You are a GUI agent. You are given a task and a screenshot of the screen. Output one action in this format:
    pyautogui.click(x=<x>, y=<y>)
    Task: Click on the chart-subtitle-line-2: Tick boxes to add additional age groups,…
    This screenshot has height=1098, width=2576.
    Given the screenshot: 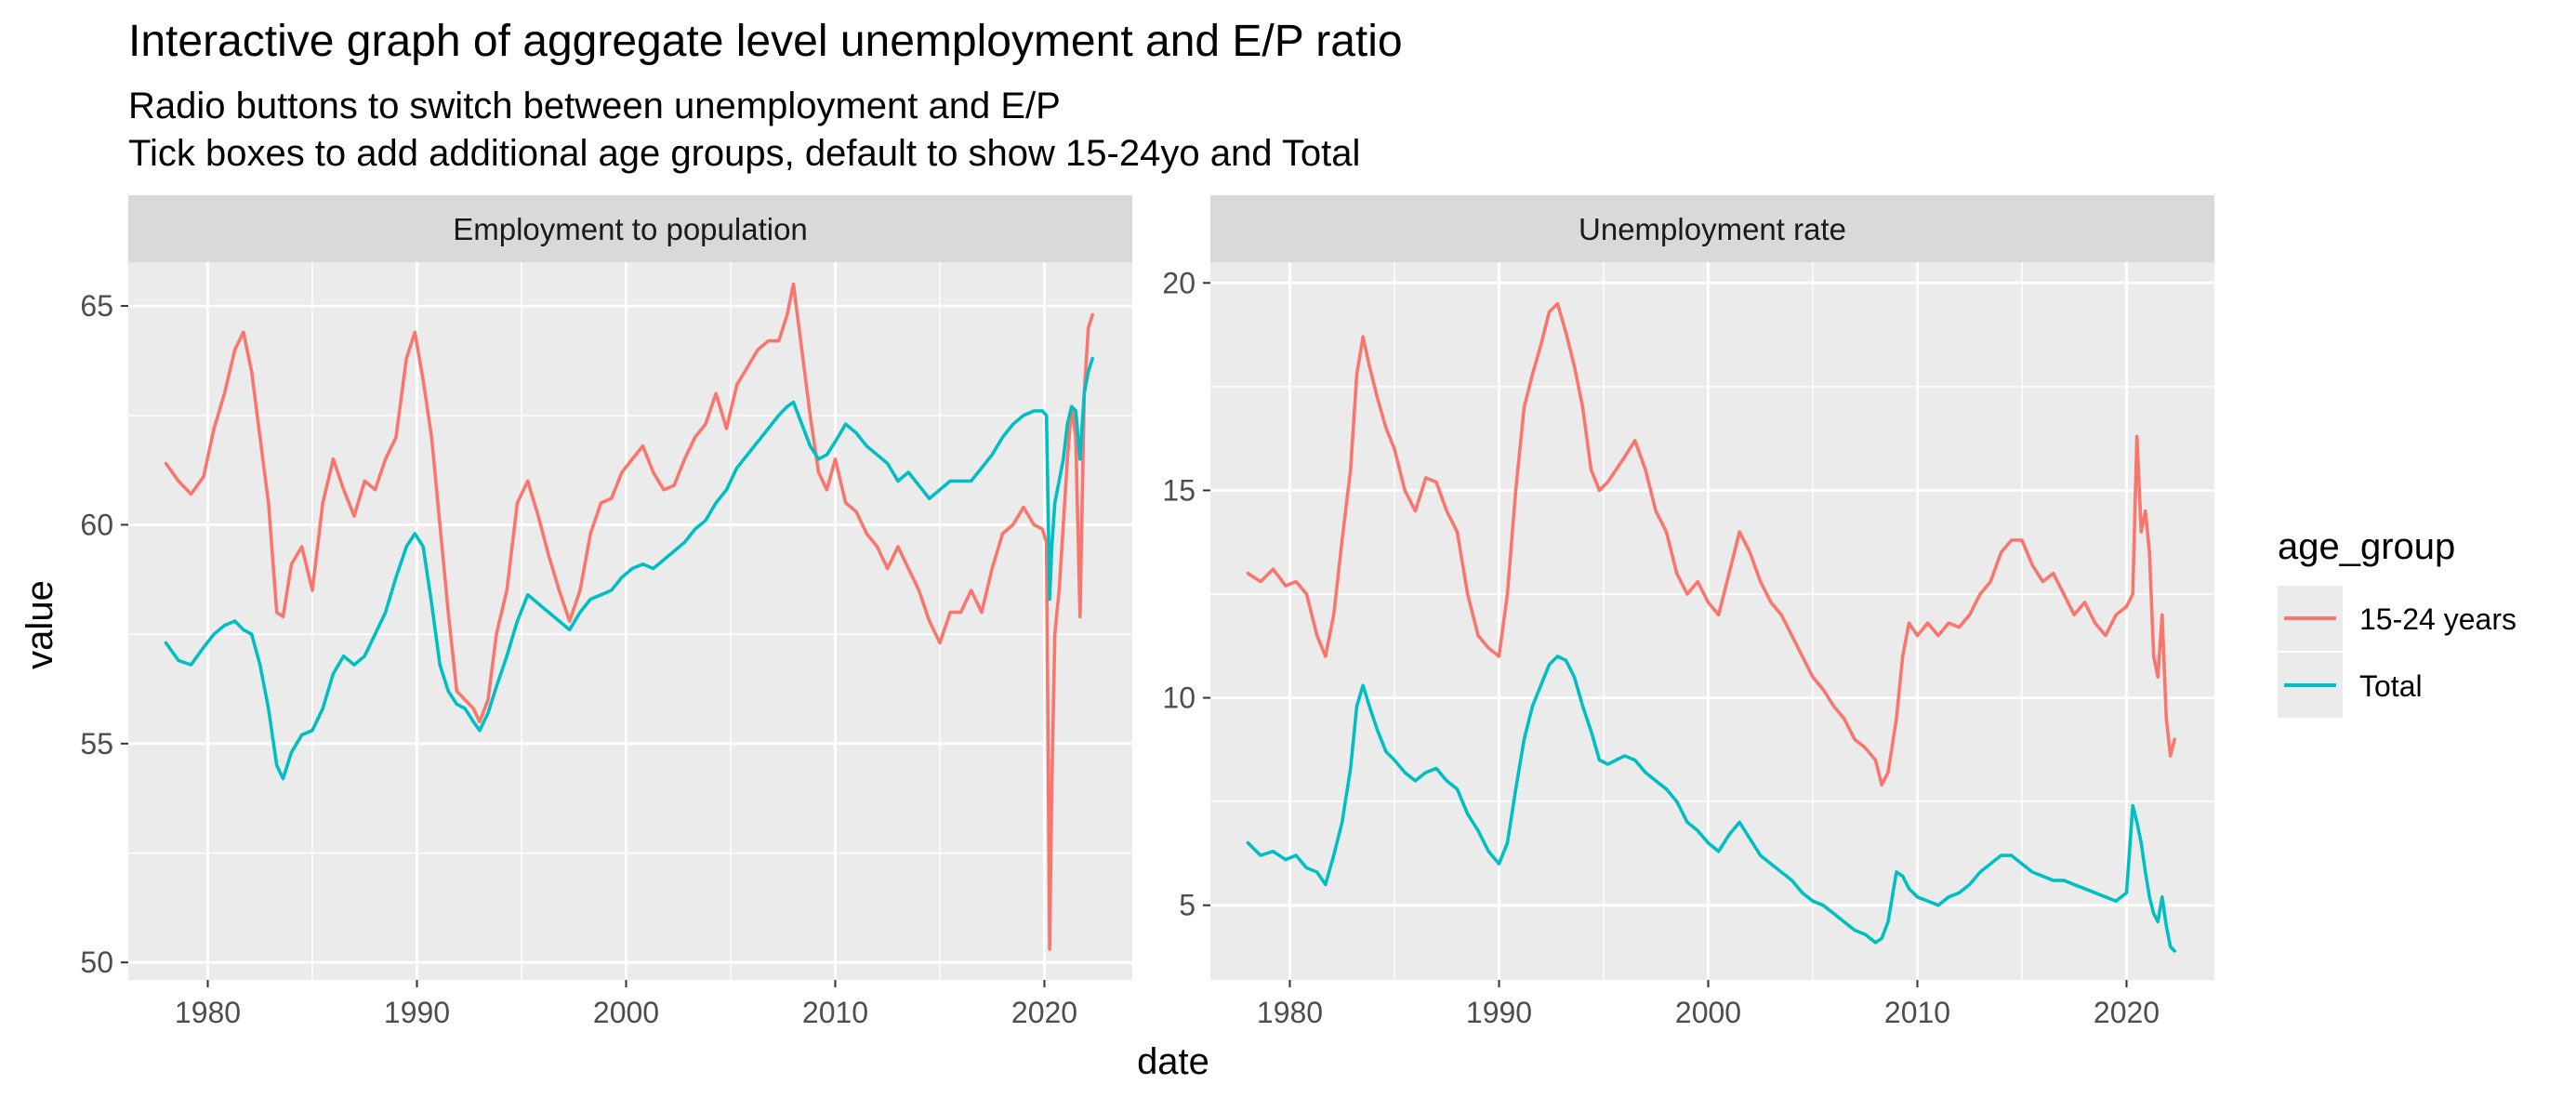 What is the action you would take?
    pyautogui.click(x=744, y=153)
    